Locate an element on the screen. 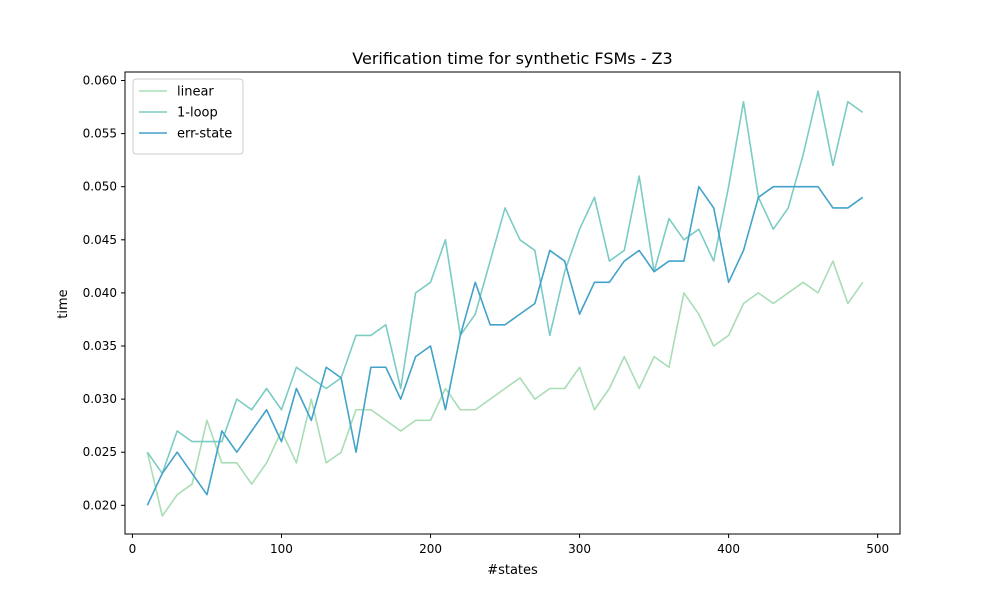 Image resolution: width=1000 pixels, height=604 pixels. y-tick-label: 0.025 is located at coordinates (100, 452).